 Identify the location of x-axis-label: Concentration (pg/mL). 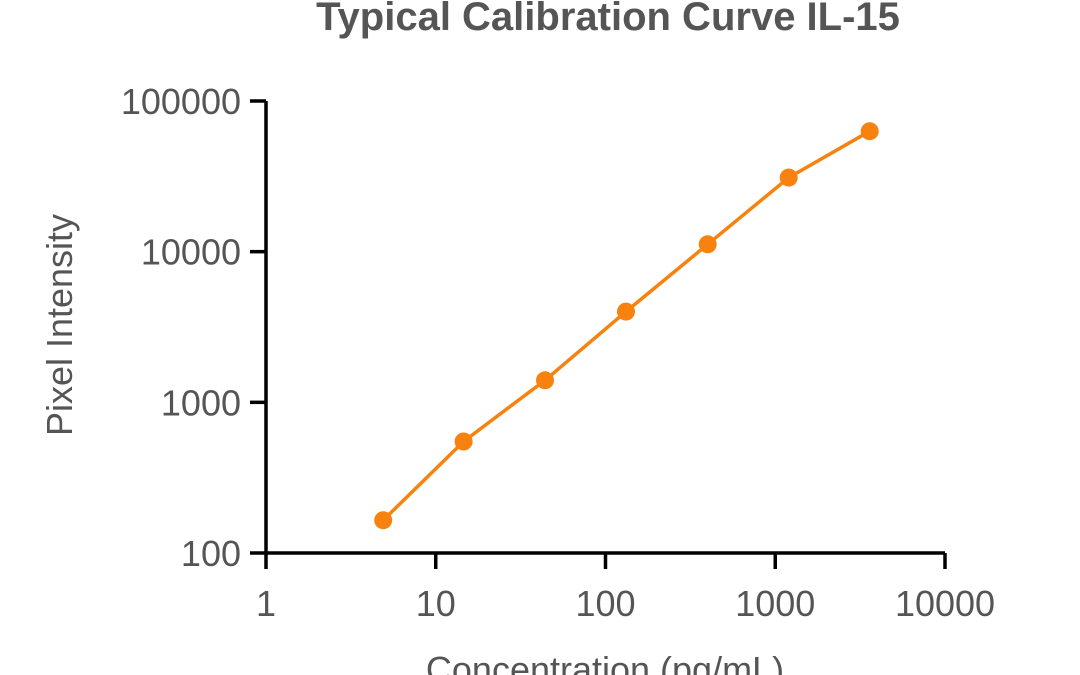
(605, 662).